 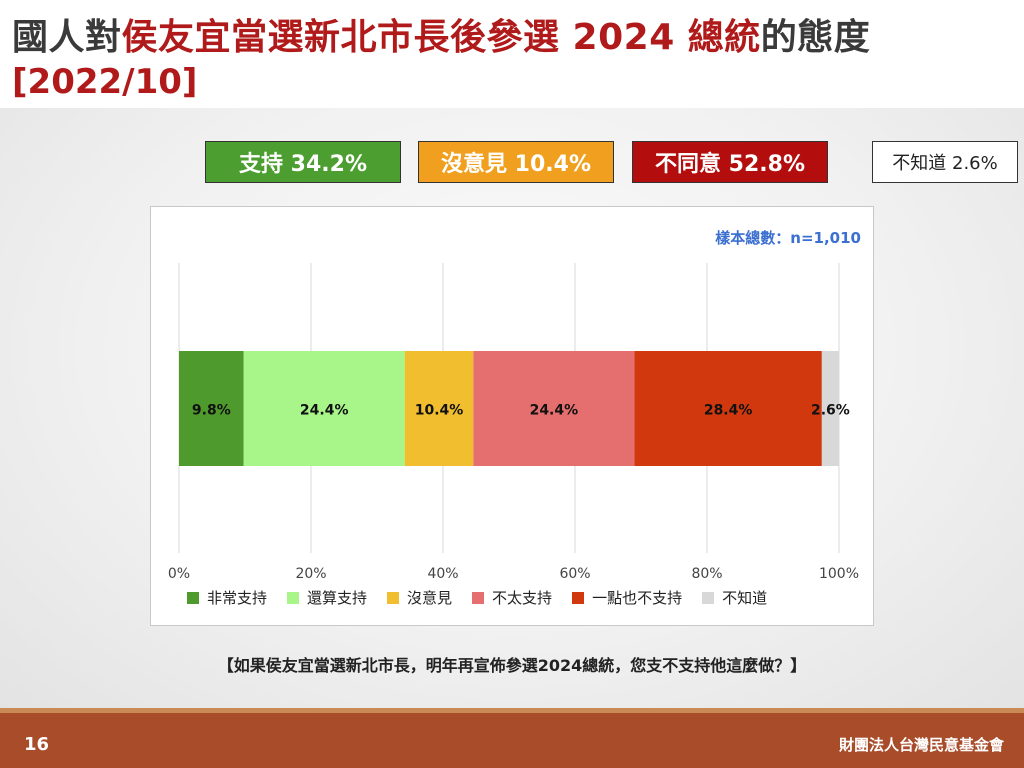 I want to click on x-tick-label: 20%, so click(x=310, y=574).